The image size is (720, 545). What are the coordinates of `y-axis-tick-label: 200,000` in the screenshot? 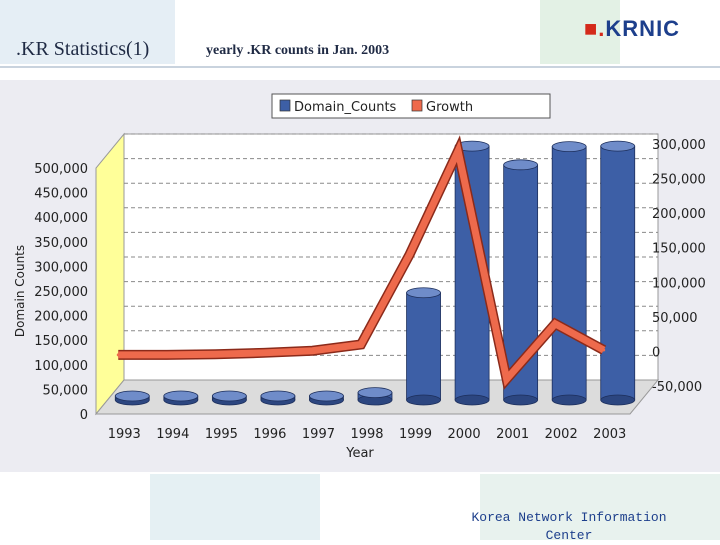 It's located at (61, 317).